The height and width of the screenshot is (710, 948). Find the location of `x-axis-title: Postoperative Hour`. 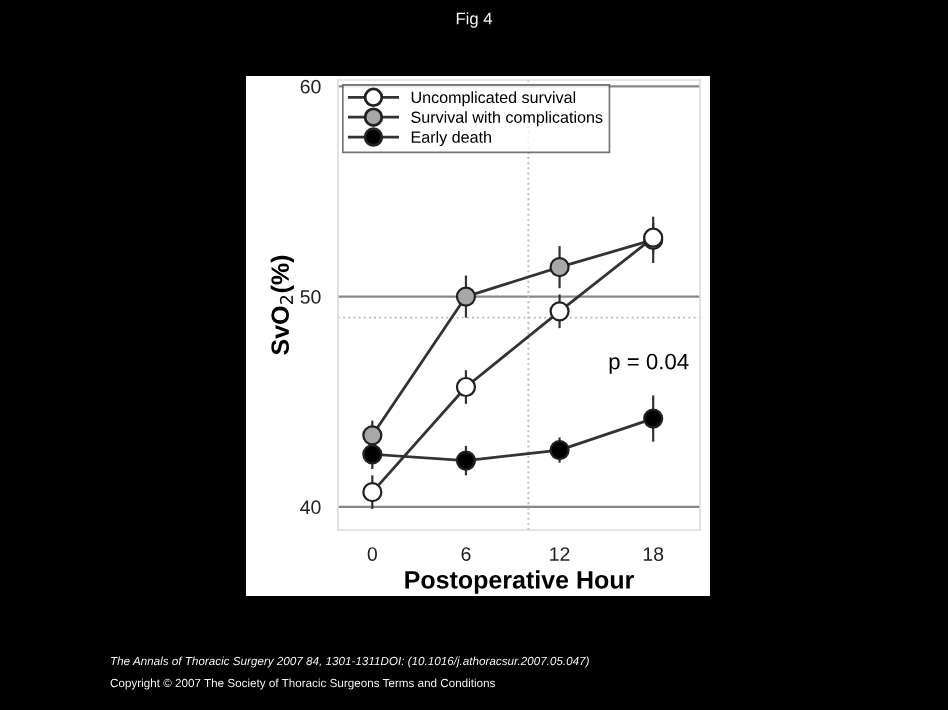

x-axis-title: Postoperative Hour is located at coordinates (519, 582).